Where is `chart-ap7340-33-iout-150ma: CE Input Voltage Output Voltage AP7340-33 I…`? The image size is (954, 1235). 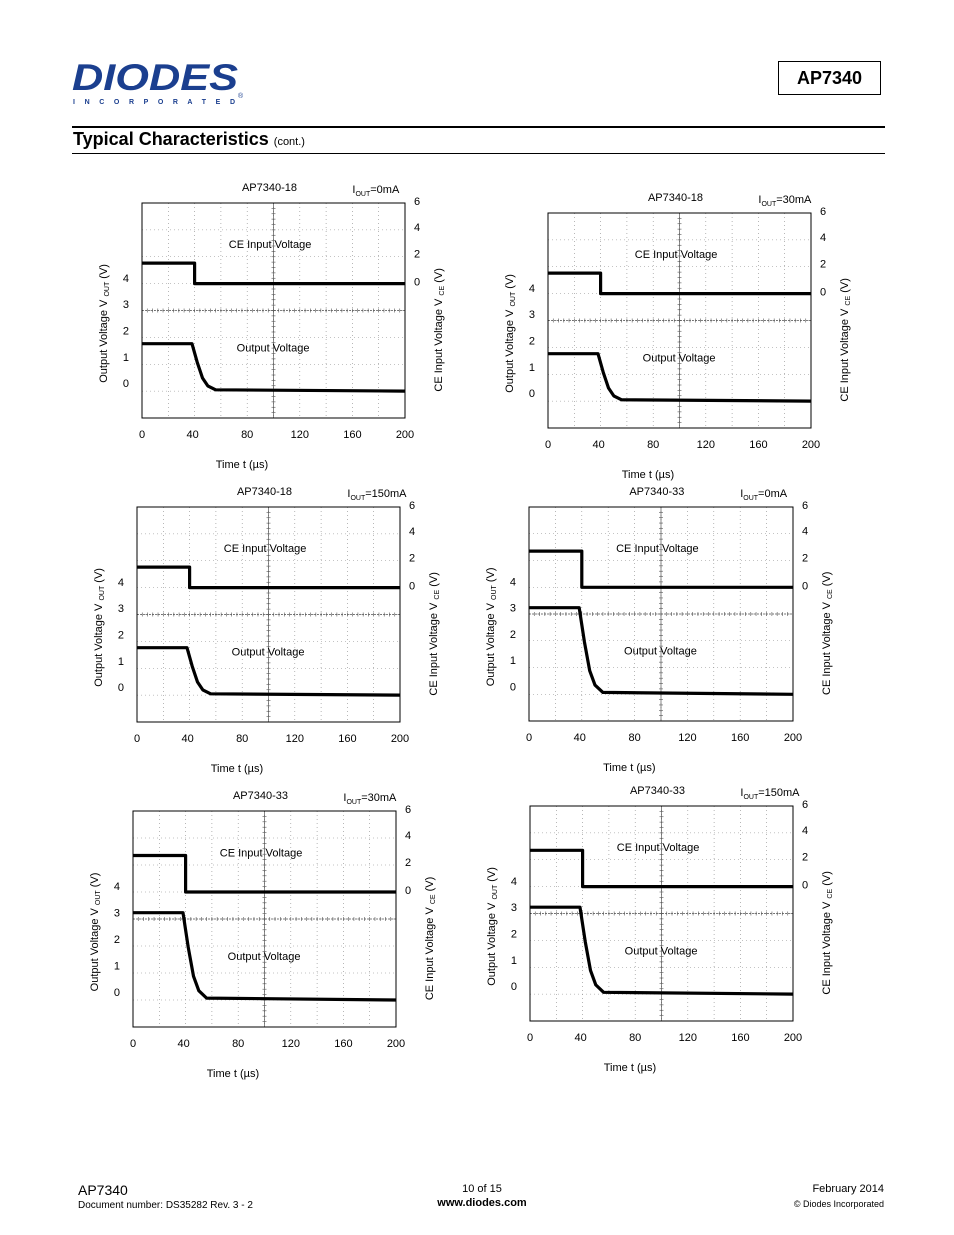
chart-ap7340-33-iout-150ma: CE Input Voltage Output Voltage AP7340-33 I… is located at coordinates (660, 929).